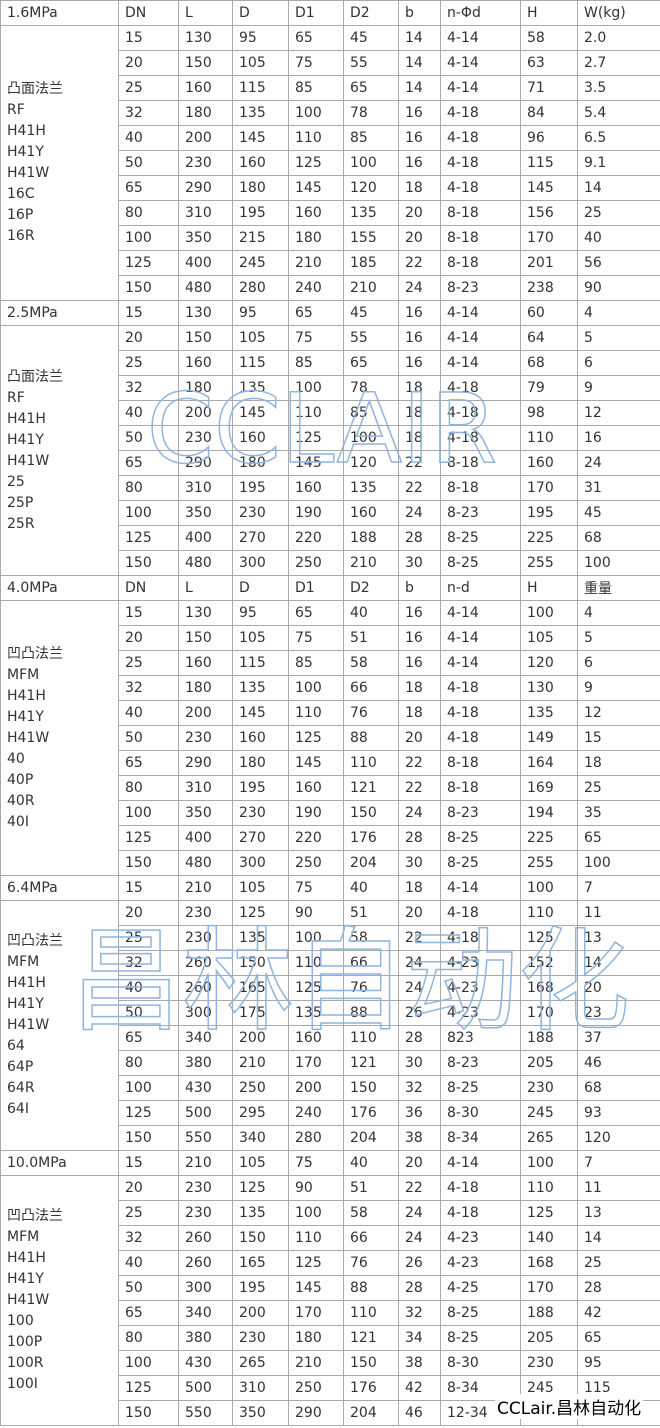 The height and width of the screenshot is (1428, 660). What do you see at coordinates (419, 538) in the screenshot?
I see `cell: 28` at bounding box center [419, 538].